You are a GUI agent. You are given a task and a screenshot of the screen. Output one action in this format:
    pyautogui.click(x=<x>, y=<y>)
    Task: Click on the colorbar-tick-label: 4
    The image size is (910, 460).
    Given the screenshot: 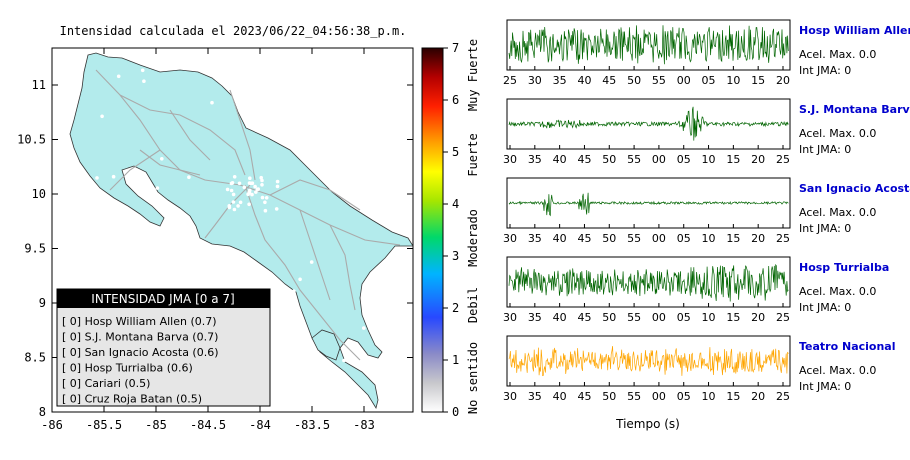 What is the action you would take?
    pyautogui.click(x=455, y=204)
    